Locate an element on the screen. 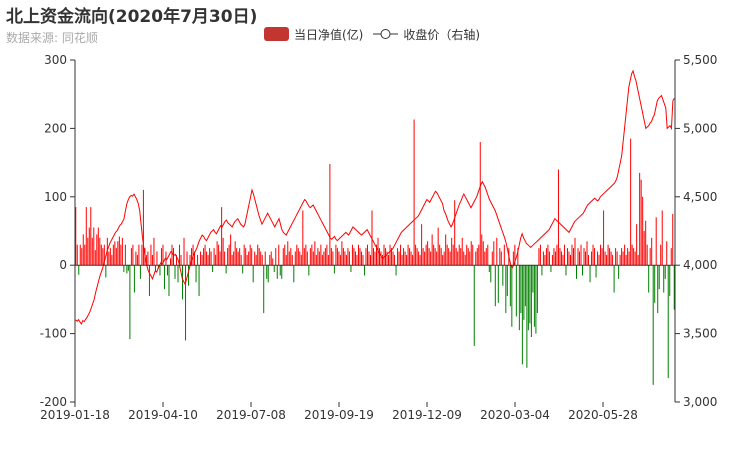  chart-subtitle: 数据来源: 同花顺 is located at coordinates (52, 38).